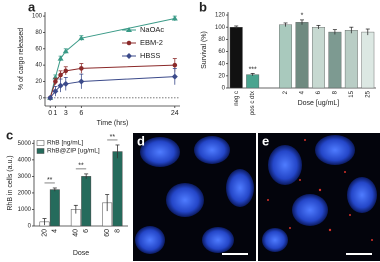 The width and height of the screenshot is (380, 262). What do you see at coordinates (76, 233) in the screenshot?
I see `bar-label: 40` at bounding box center [76, 233].